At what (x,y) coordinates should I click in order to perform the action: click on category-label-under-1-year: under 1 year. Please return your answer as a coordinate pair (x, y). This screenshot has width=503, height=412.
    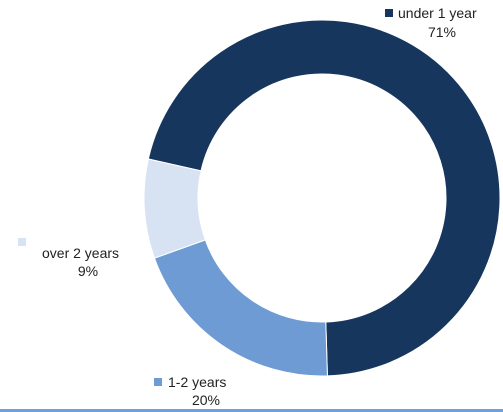
    Looking at the image, I should click on (437, 13).